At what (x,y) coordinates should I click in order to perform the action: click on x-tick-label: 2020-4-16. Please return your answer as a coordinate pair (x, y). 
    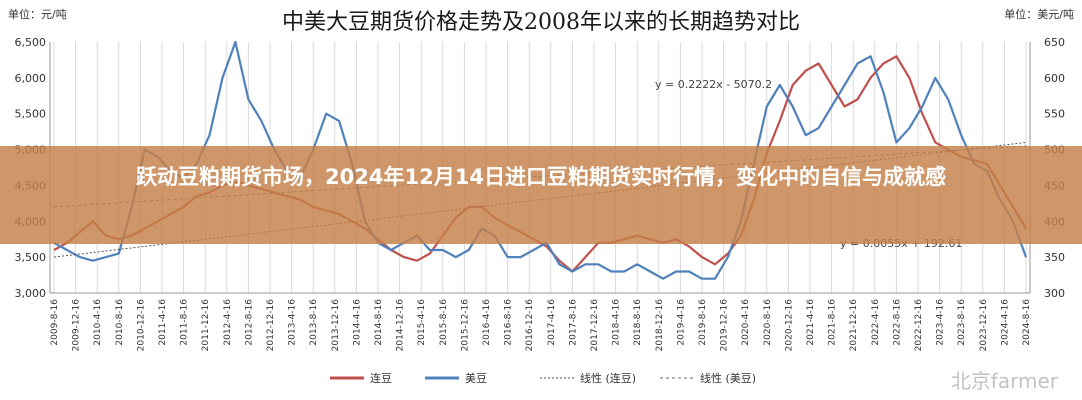
    Looking at the image, I should click on (746, 322).